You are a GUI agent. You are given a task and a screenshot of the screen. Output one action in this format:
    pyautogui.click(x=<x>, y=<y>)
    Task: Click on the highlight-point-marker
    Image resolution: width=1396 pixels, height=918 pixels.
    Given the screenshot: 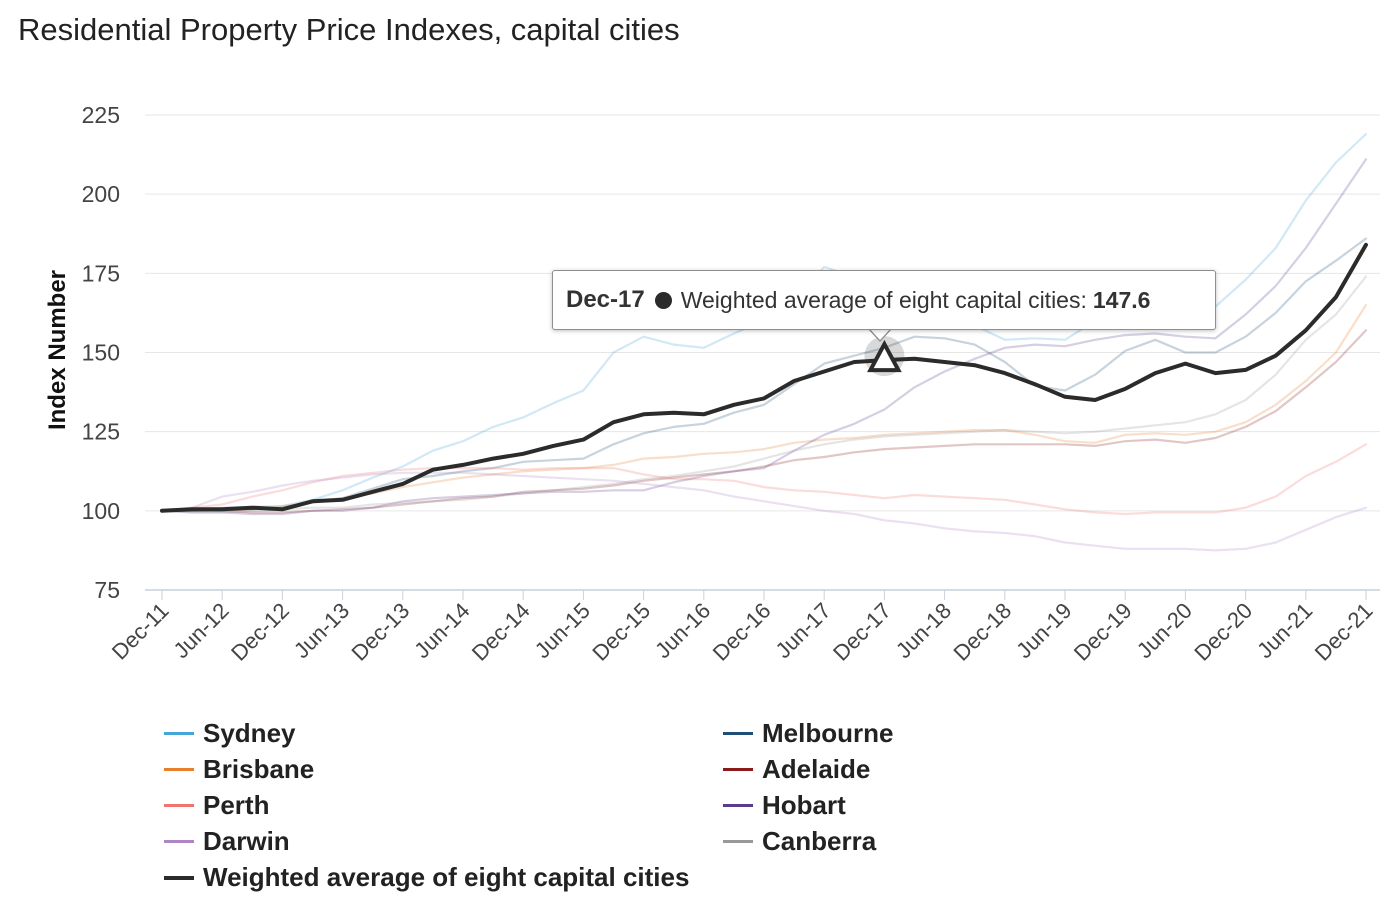 What is the action you would take?
    pyautogui.click(x=884, y=356)
    